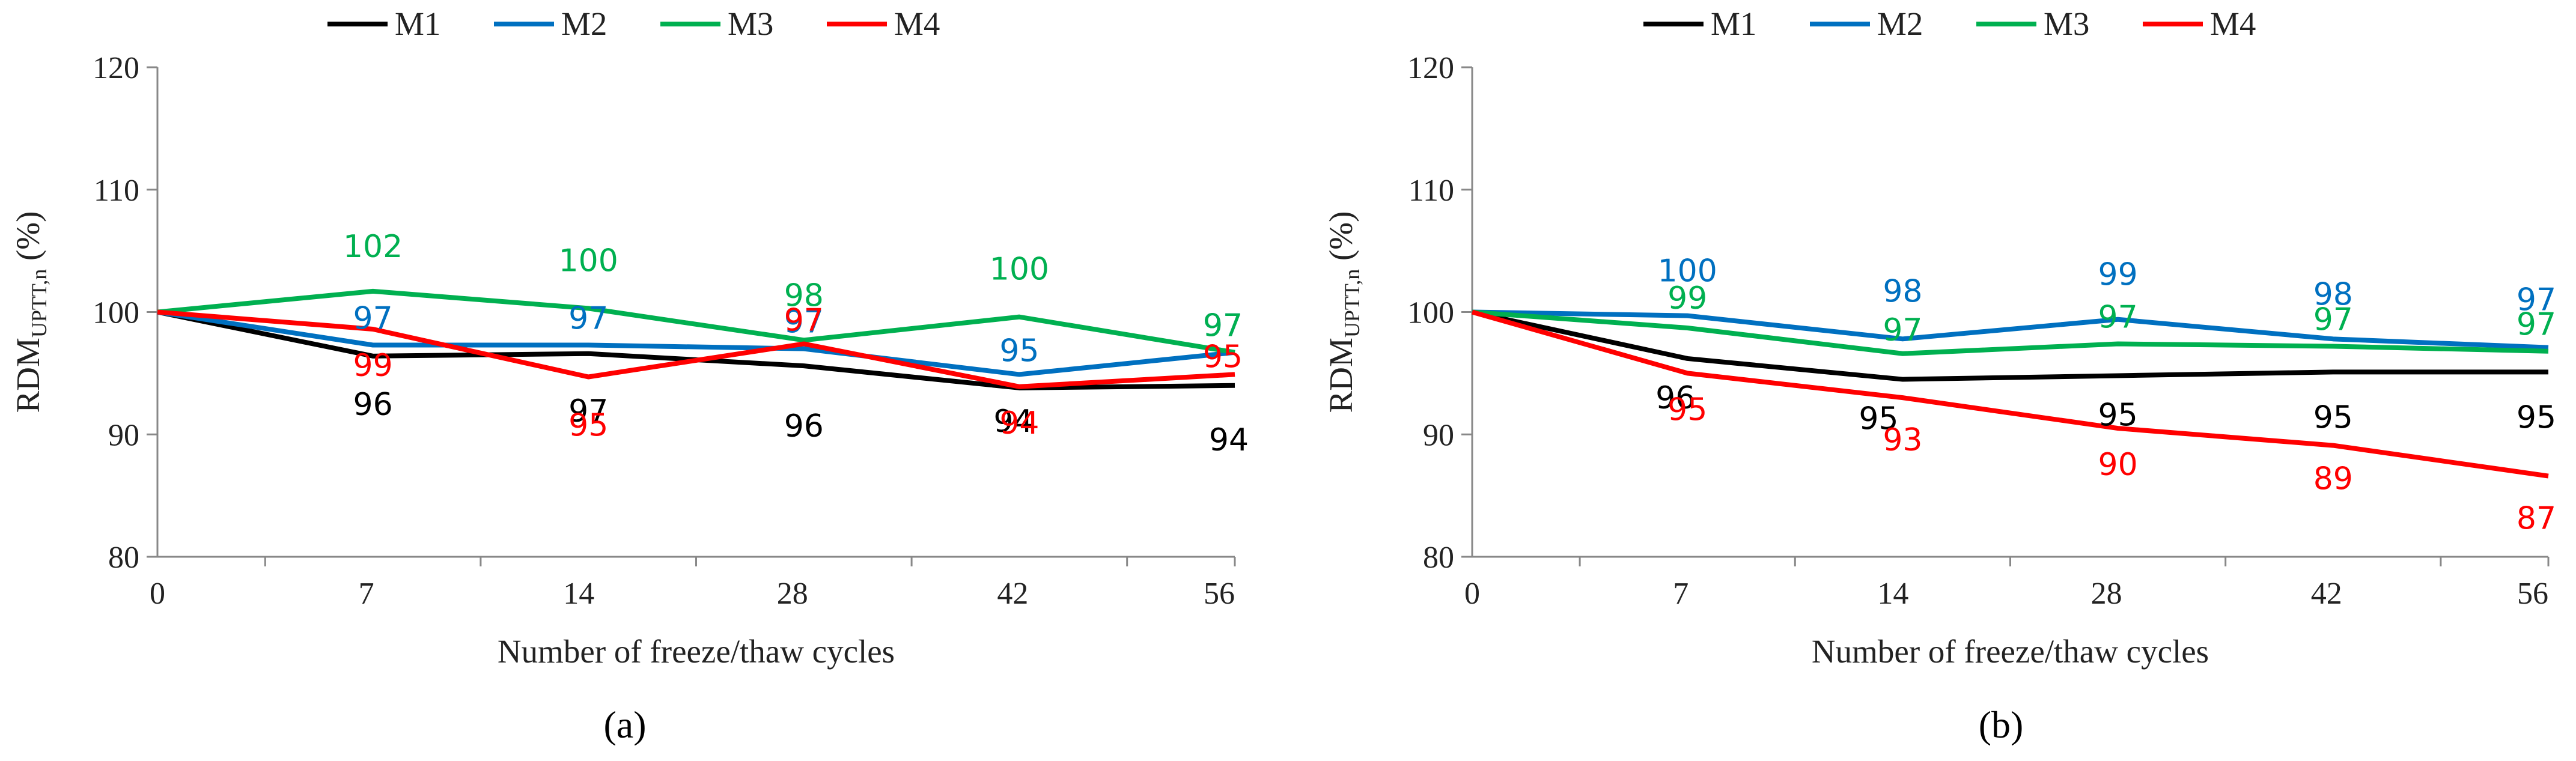  What do you see at coordinates (116, 191) in the screenshot?
I see `y-tick-label: 110` at bounding box center [116, 191].